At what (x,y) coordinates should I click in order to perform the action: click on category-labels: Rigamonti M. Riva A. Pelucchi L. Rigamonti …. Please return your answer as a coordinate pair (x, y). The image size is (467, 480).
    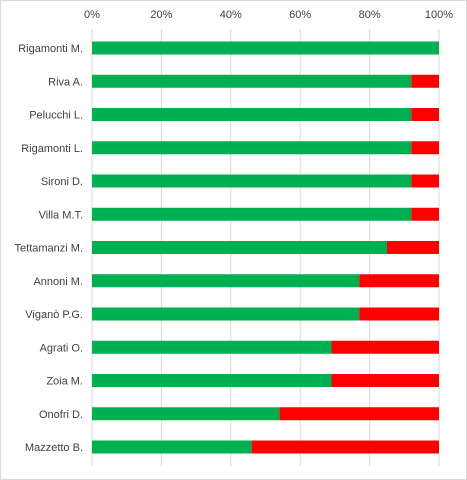
    Looking at the image, I should click on (49, 248).